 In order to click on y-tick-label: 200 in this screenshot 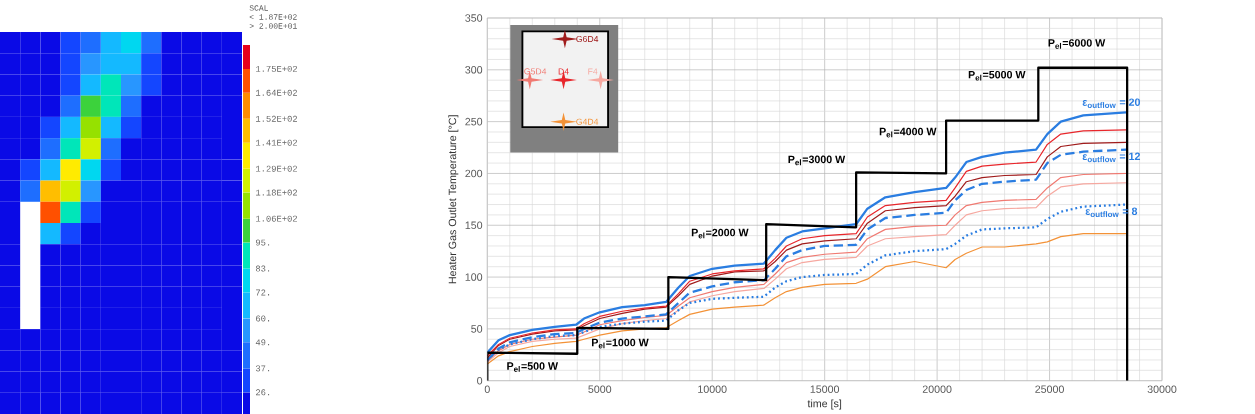, I will do `click(474, 173)`.